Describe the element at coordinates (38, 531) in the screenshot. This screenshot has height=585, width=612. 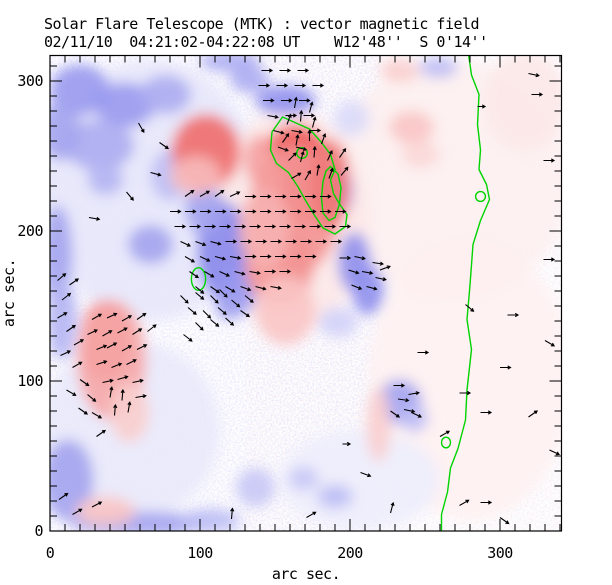
I see `y-tick-label: 0` at that location.